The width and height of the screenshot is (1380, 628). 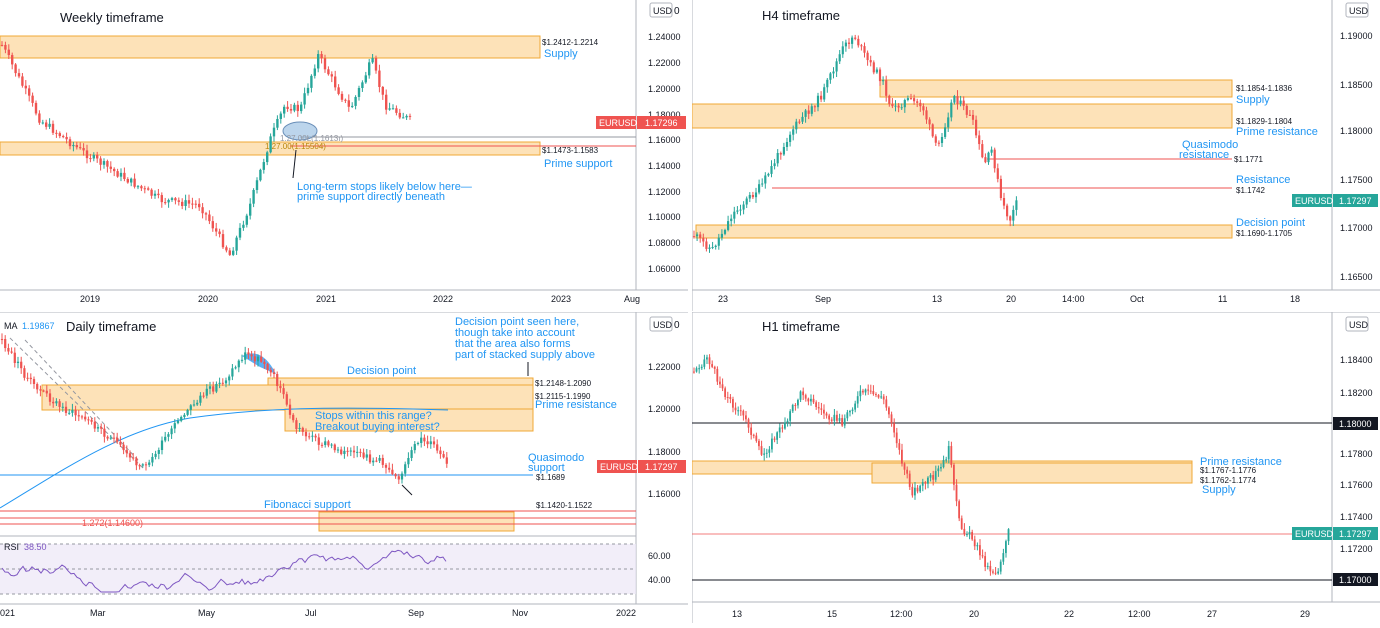 What do you see at coordinates (974, 614) in the screenshot?
I see `axis-tick: 20` at bounding box center [974, 614].